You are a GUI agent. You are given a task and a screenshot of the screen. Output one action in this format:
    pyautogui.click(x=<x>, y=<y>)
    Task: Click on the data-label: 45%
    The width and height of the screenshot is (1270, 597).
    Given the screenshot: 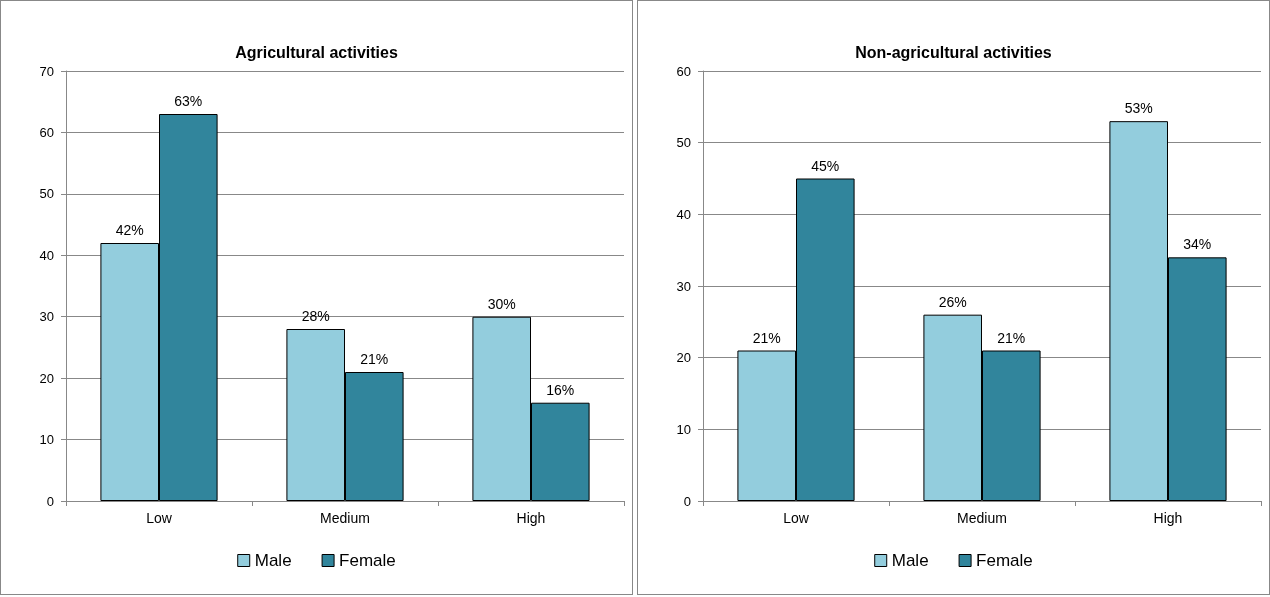 What is the action you would take?
    pyautogui.click(x=825, y=165)
    